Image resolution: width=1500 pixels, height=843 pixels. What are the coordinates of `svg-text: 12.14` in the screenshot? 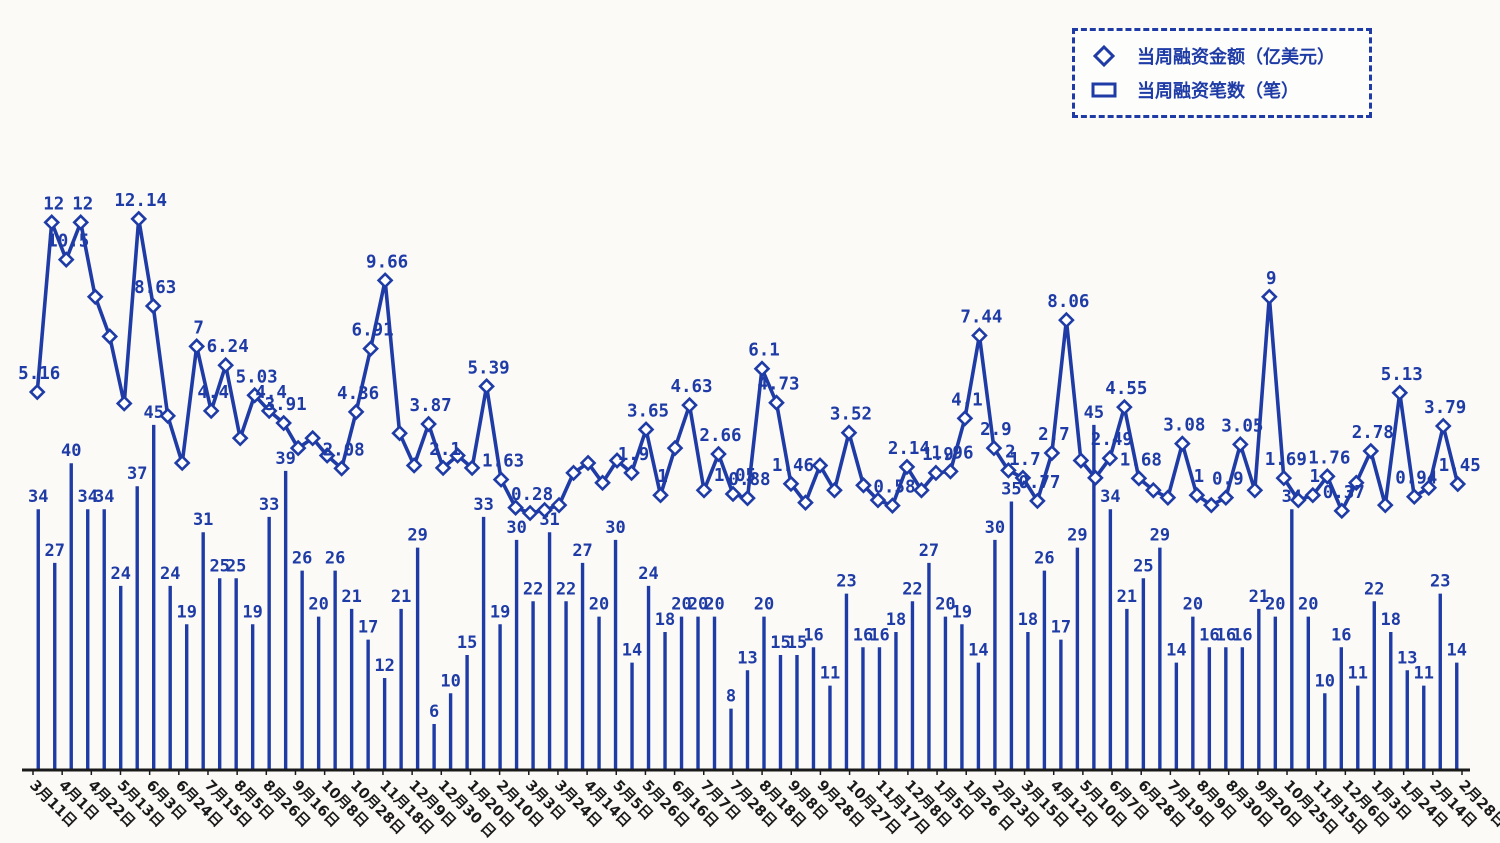 It's located at (140, 201).